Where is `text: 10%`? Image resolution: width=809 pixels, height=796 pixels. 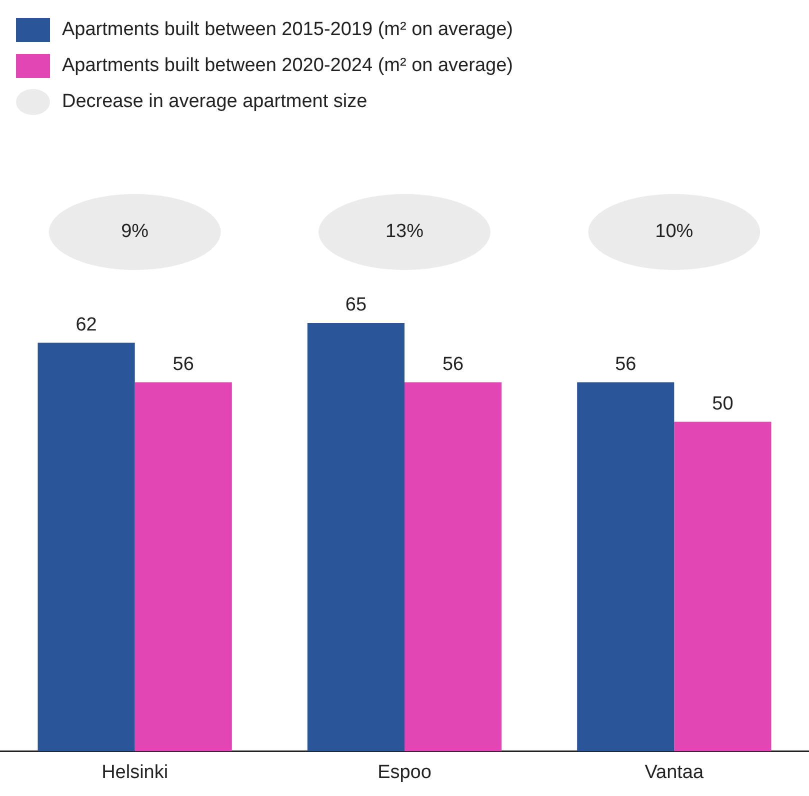
text: 10% is located at coordinates (674, 231).